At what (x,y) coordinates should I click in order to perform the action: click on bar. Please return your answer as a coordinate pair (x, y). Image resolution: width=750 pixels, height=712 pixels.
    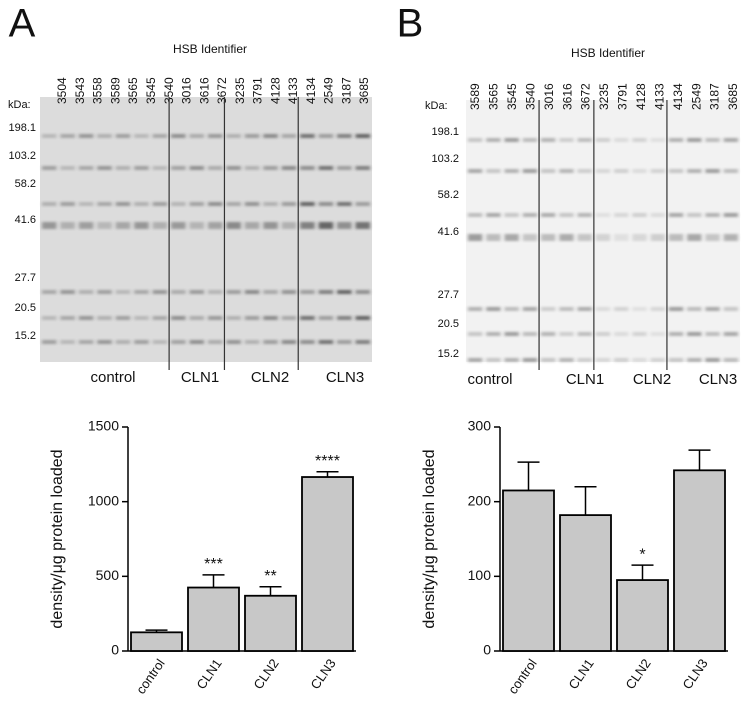
    Looking at the image, I should click on (528, 570).